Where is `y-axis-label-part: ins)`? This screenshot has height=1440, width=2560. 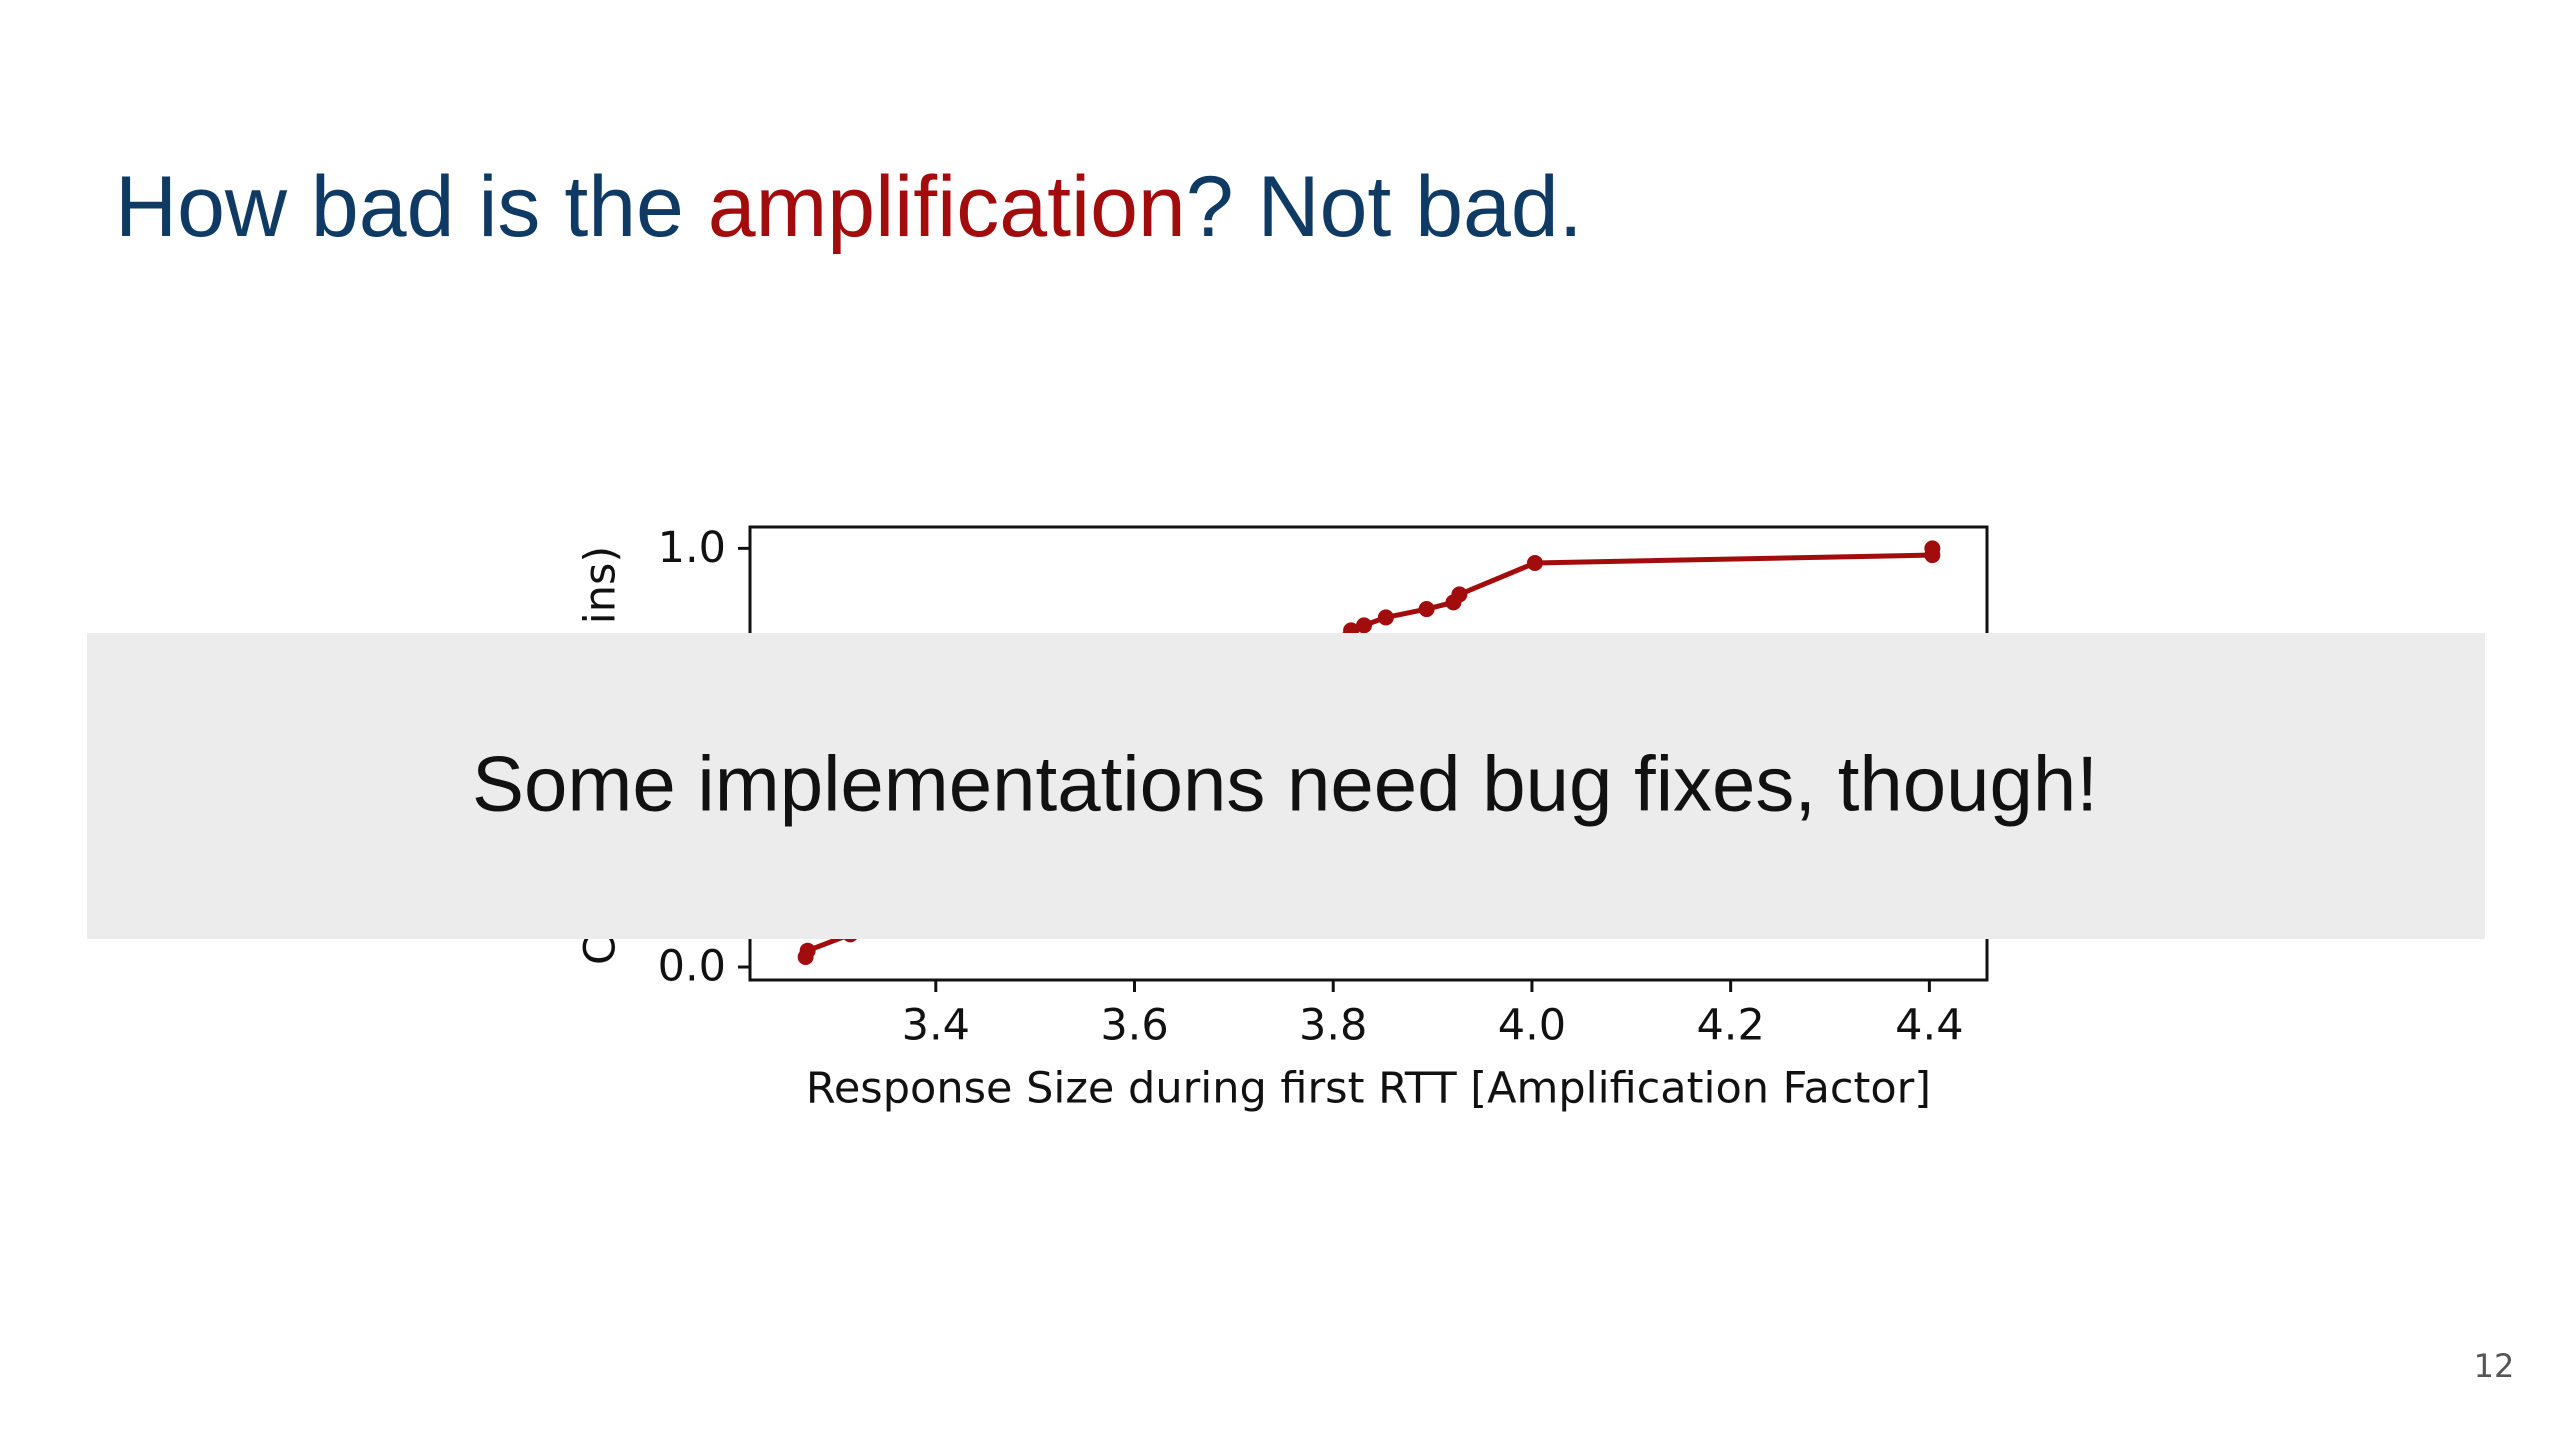
y-axis-label-part: ins) is located at coordinates (601, 585).